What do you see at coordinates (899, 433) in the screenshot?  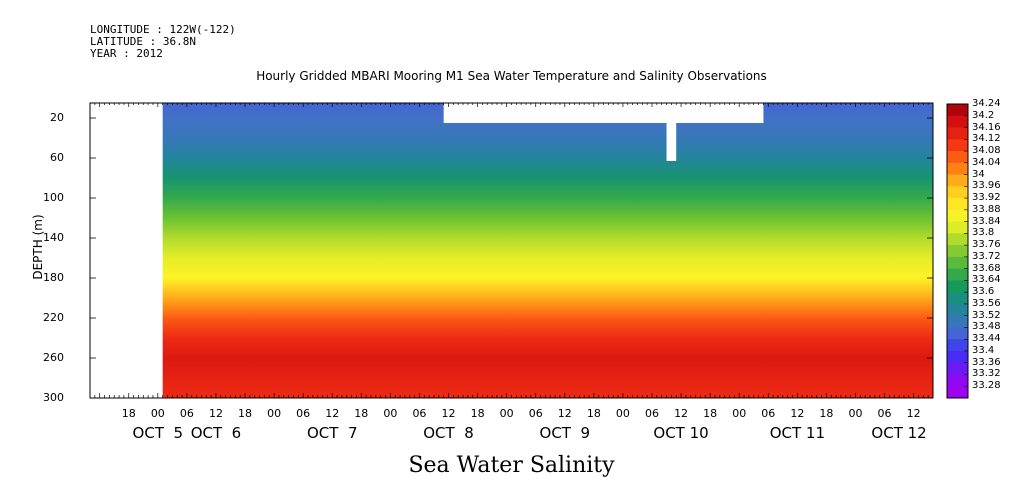 I see `x-date-label: OCT 12` at bounding box center [899, 433].